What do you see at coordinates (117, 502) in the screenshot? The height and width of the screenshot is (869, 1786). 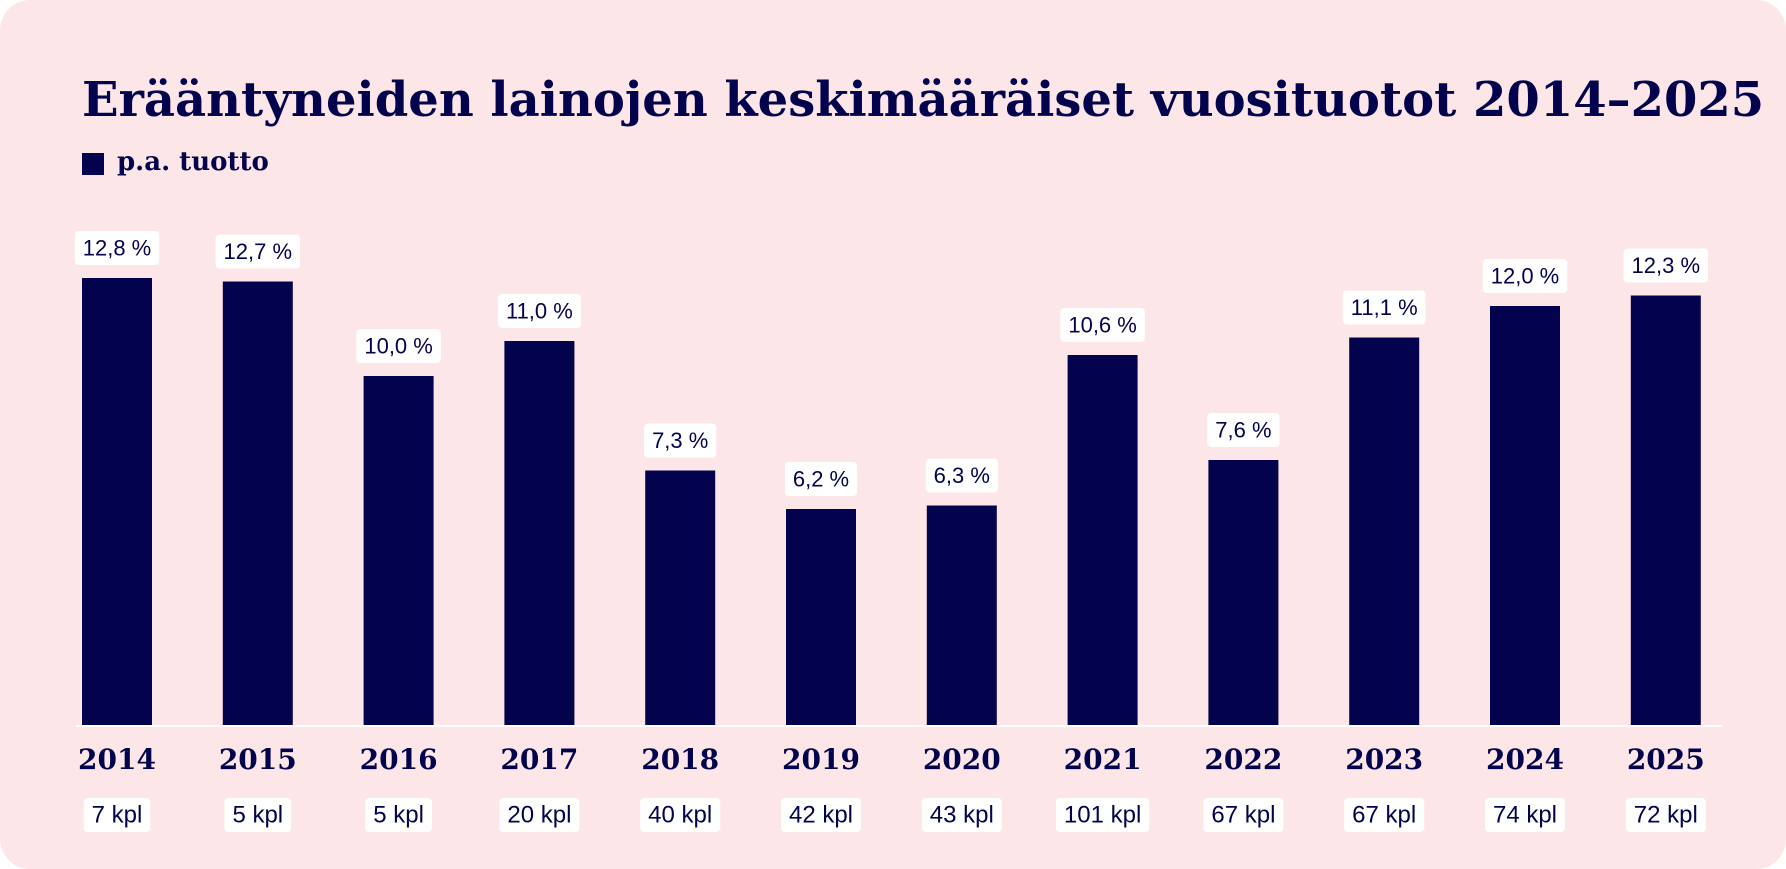 I see `bar-2014` at bounding box center [117, 502].